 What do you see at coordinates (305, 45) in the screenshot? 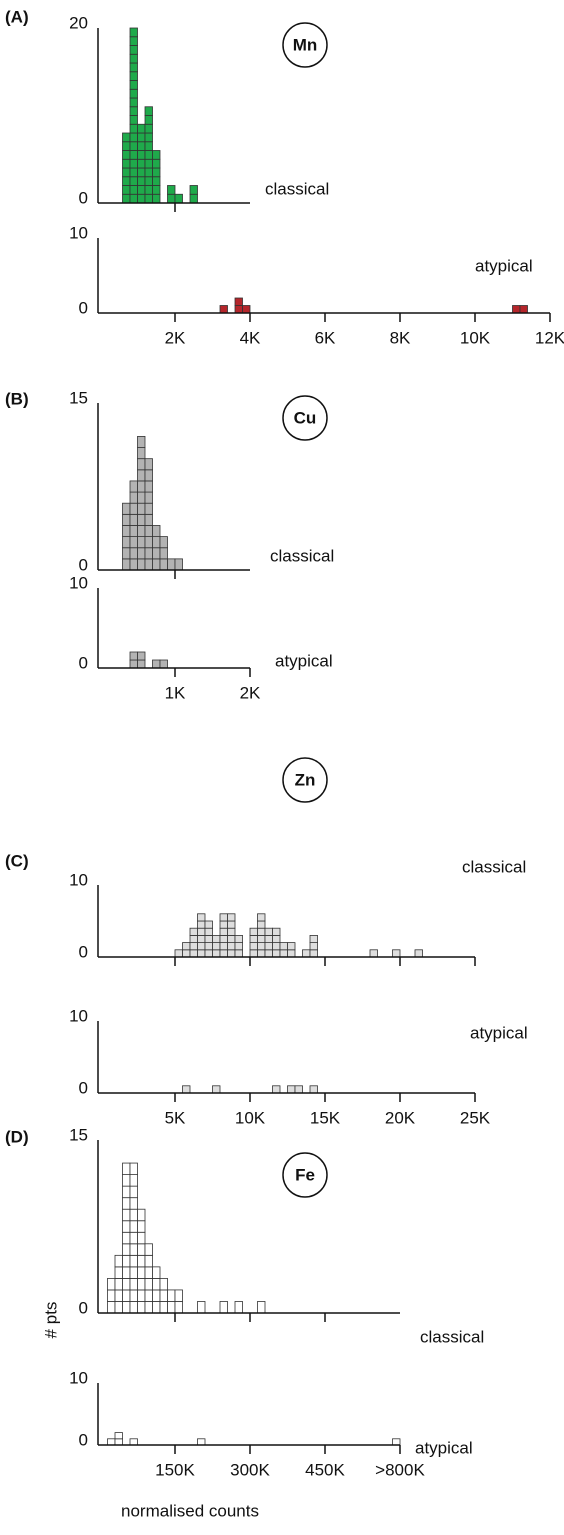
I see `element-badge` at bounding box center [305, 45].